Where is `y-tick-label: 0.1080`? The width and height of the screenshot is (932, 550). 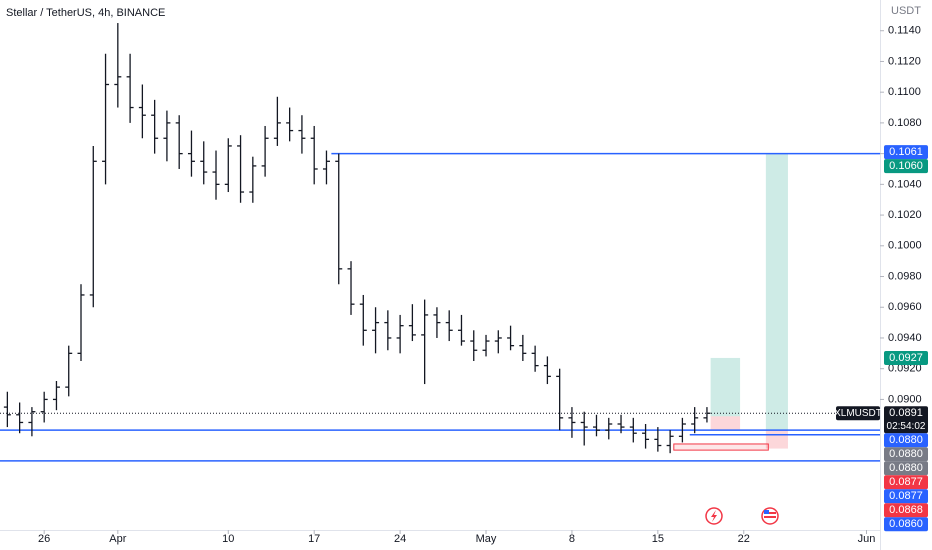 y-tick-label: 0.1080 is located at coordinates (905, 123).